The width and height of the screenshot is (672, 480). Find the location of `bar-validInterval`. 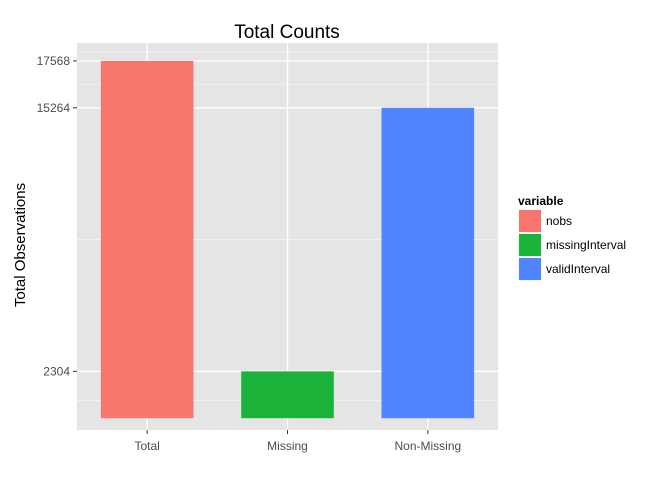

bar-validInterval is located at coordinates (428, 263).